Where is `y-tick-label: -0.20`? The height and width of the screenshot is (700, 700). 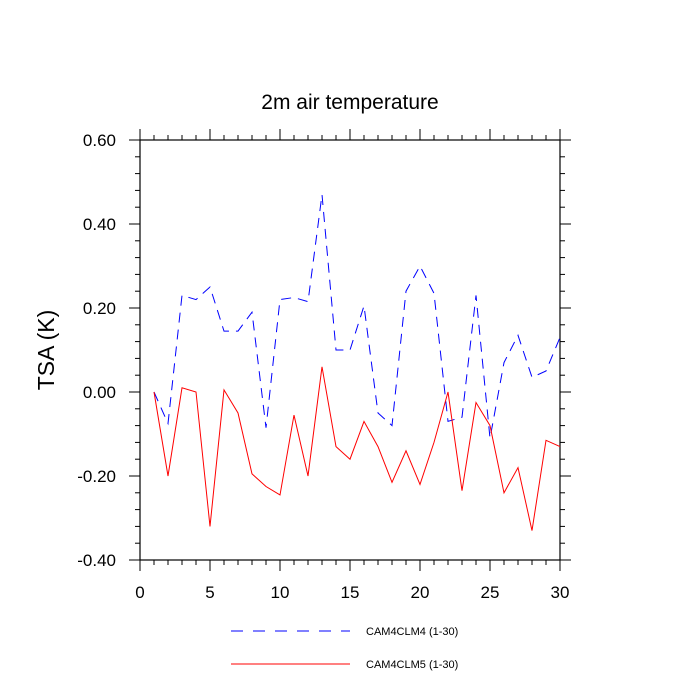
y-tick-label: -0.20 is located at coordinates (96, 476).